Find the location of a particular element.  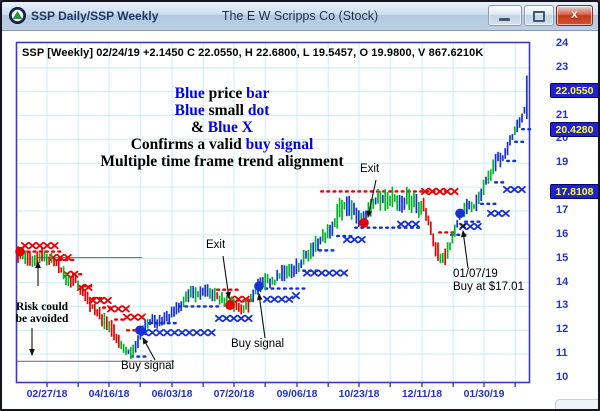

y-axis-label: 13 is located at coordinates (562, 305).